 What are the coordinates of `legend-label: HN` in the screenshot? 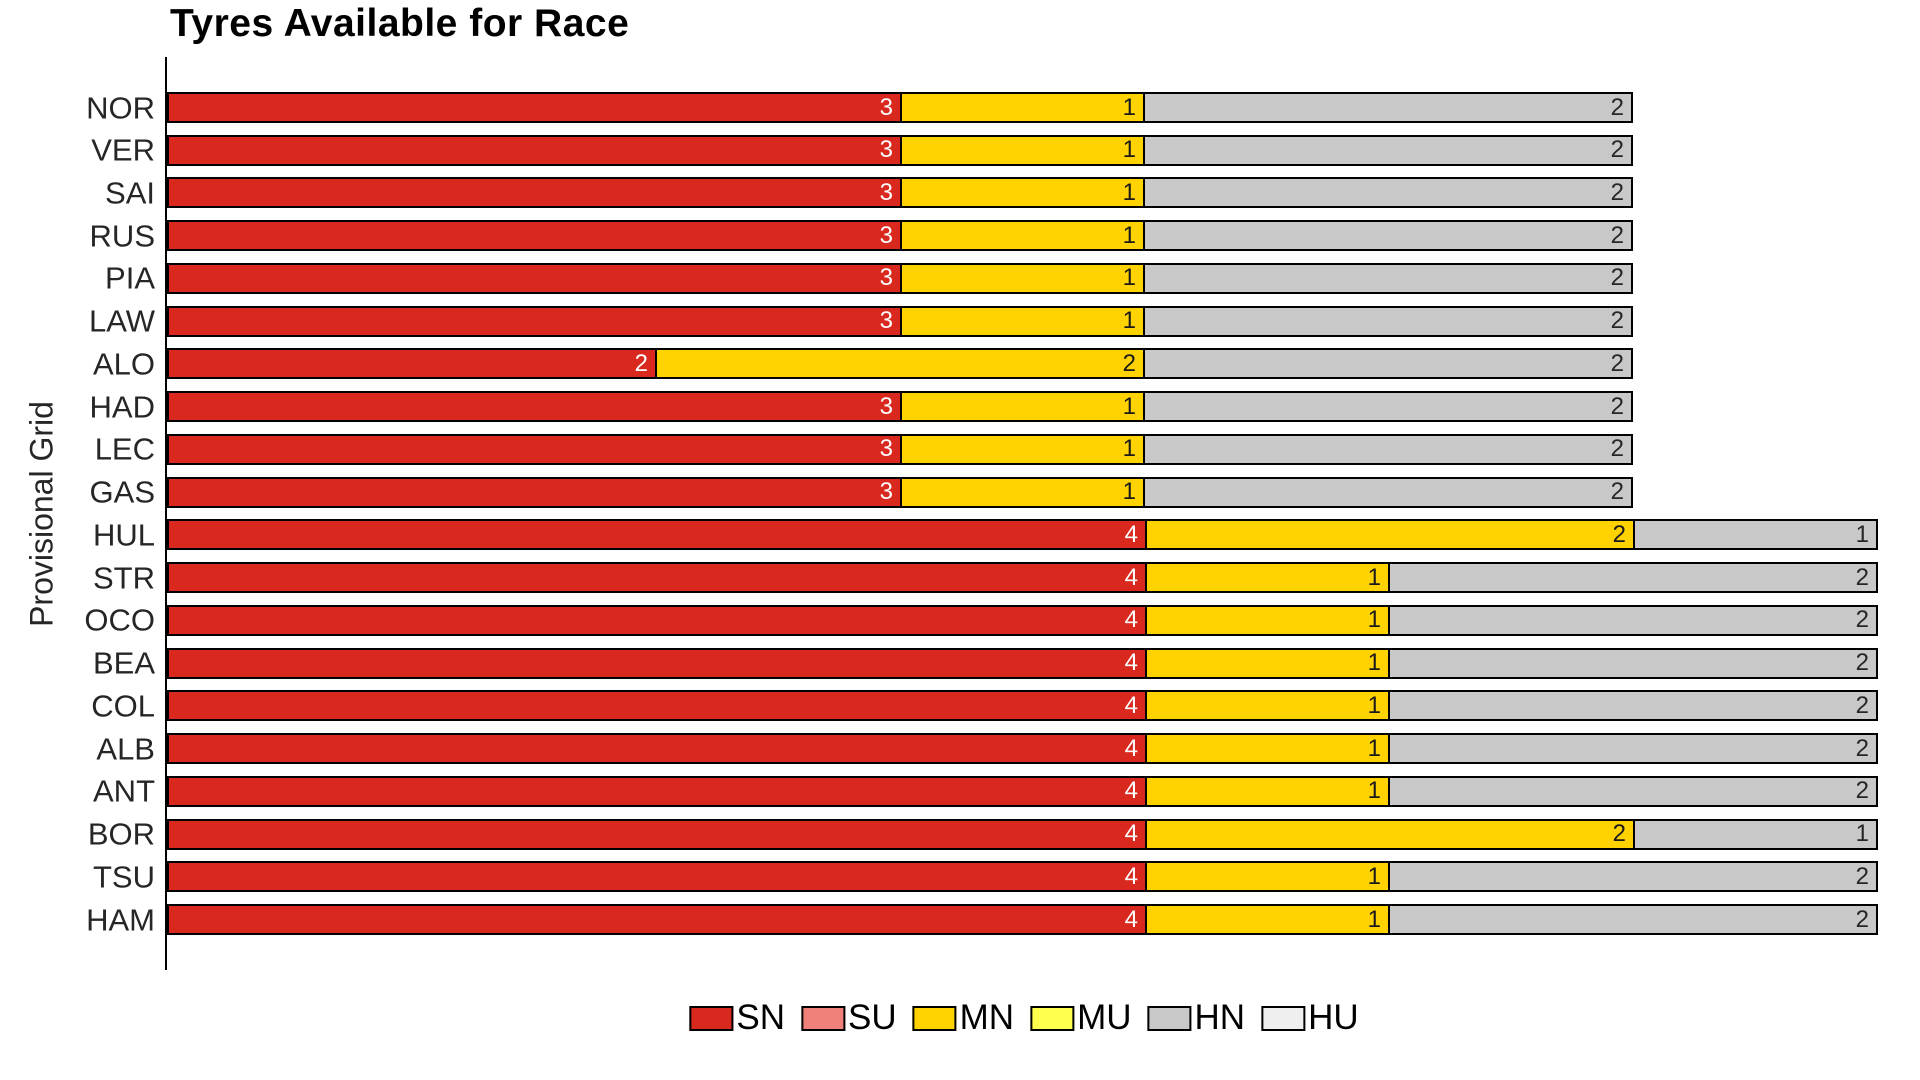 It's located at (1220, 1017).